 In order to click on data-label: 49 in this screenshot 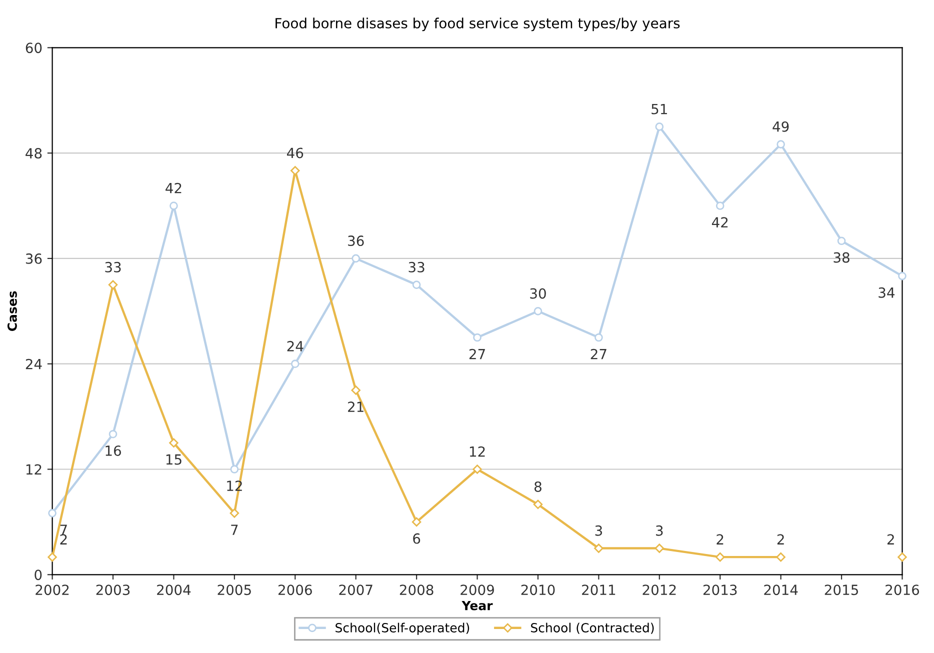, I will do `click(780, 126)`.